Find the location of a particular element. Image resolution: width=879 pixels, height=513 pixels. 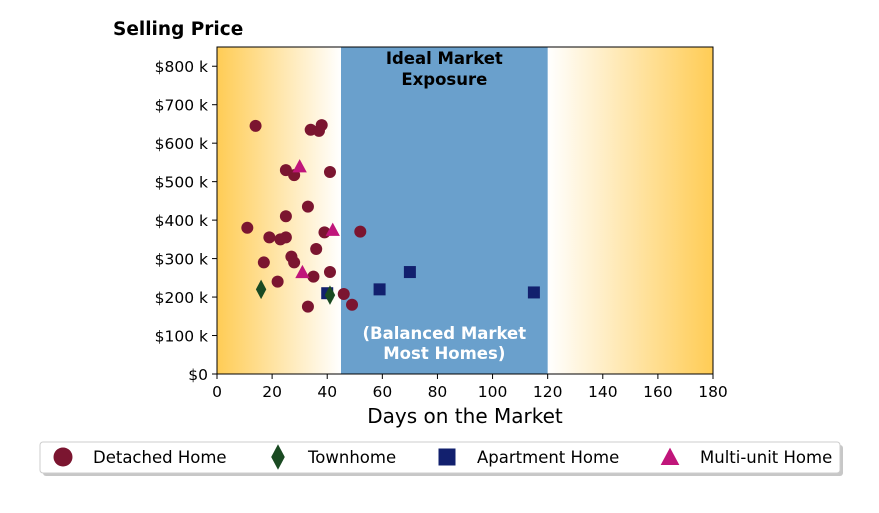

y-tick-label: $500 k is located at coordinates (181, 183).